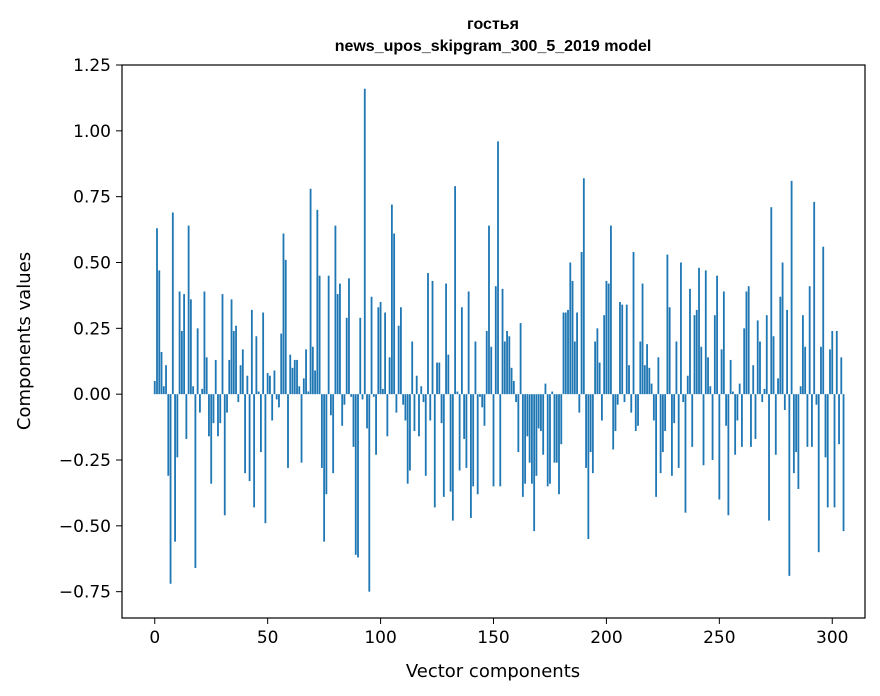 The width and height of the screenshot is (880, 696). Describe the element at coordinates (92, 395) in the screenshot. I see `y-tick-label: 0.00` at that location.